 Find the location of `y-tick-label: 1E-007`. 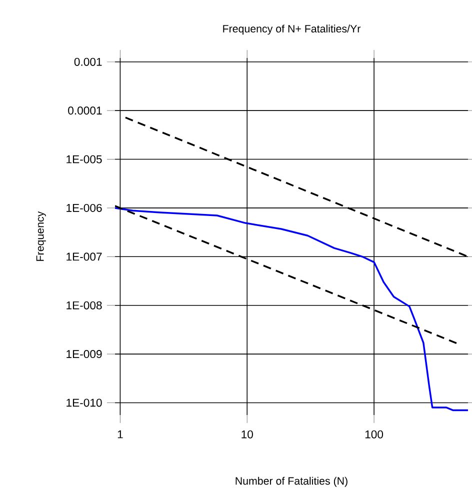

y-tick-label: 1E-007 is located at coordinates (84, 256).